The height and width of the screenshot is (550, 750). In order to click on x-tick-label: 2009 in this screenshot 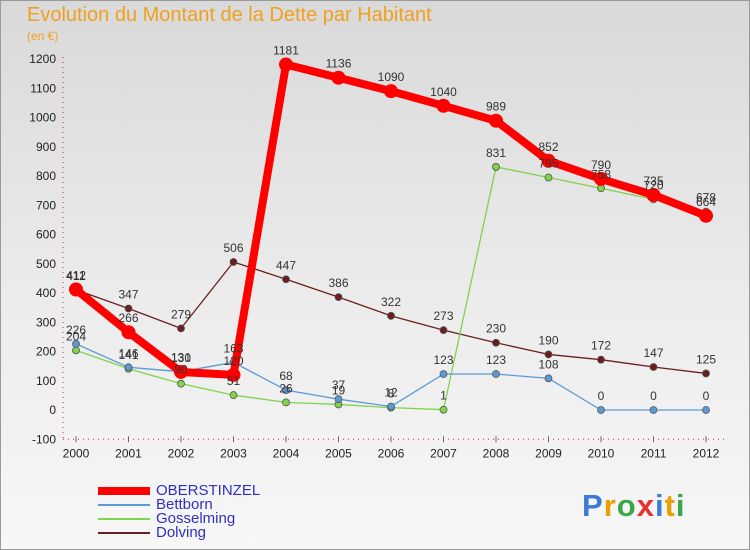, I will do `click(548, 453)`.